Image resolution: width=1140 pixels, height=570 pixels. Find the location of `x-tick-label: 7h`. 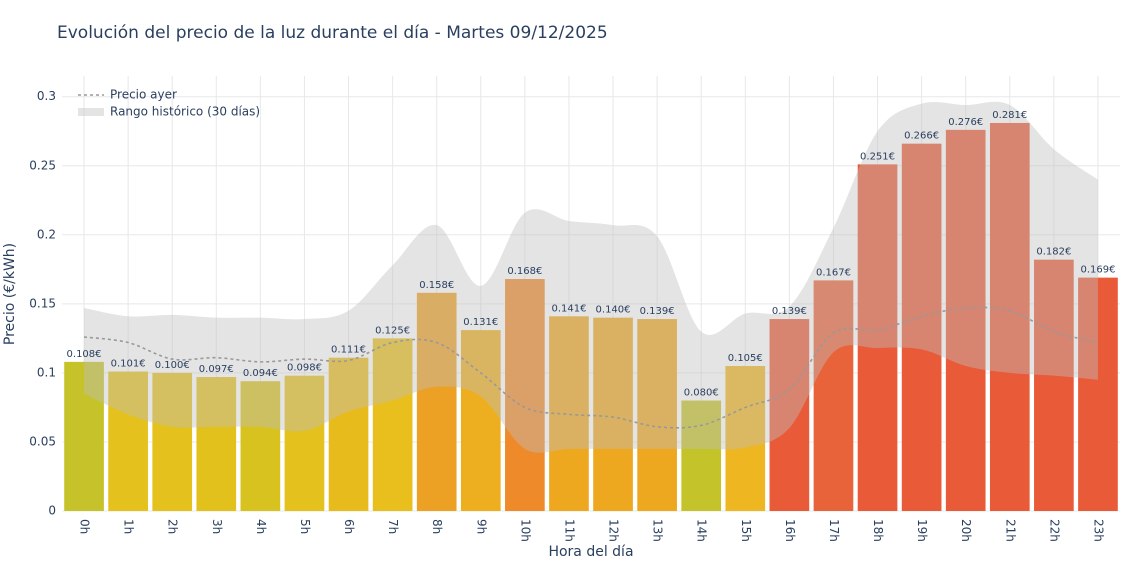

x-tick-label: 7h is located at coordinates (393, 526).